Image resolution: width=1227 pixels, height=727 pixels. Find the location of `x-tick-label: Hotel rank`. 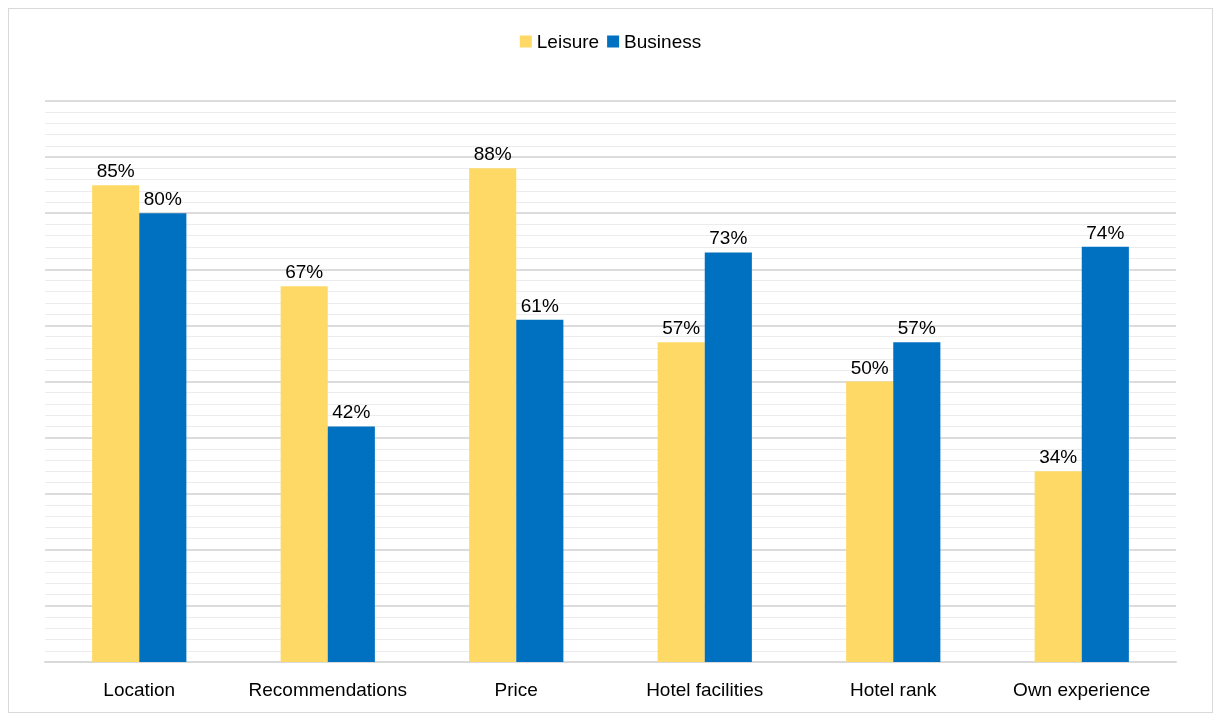

x-tick-label: Hotel rank is located at coordinates (893, 689).